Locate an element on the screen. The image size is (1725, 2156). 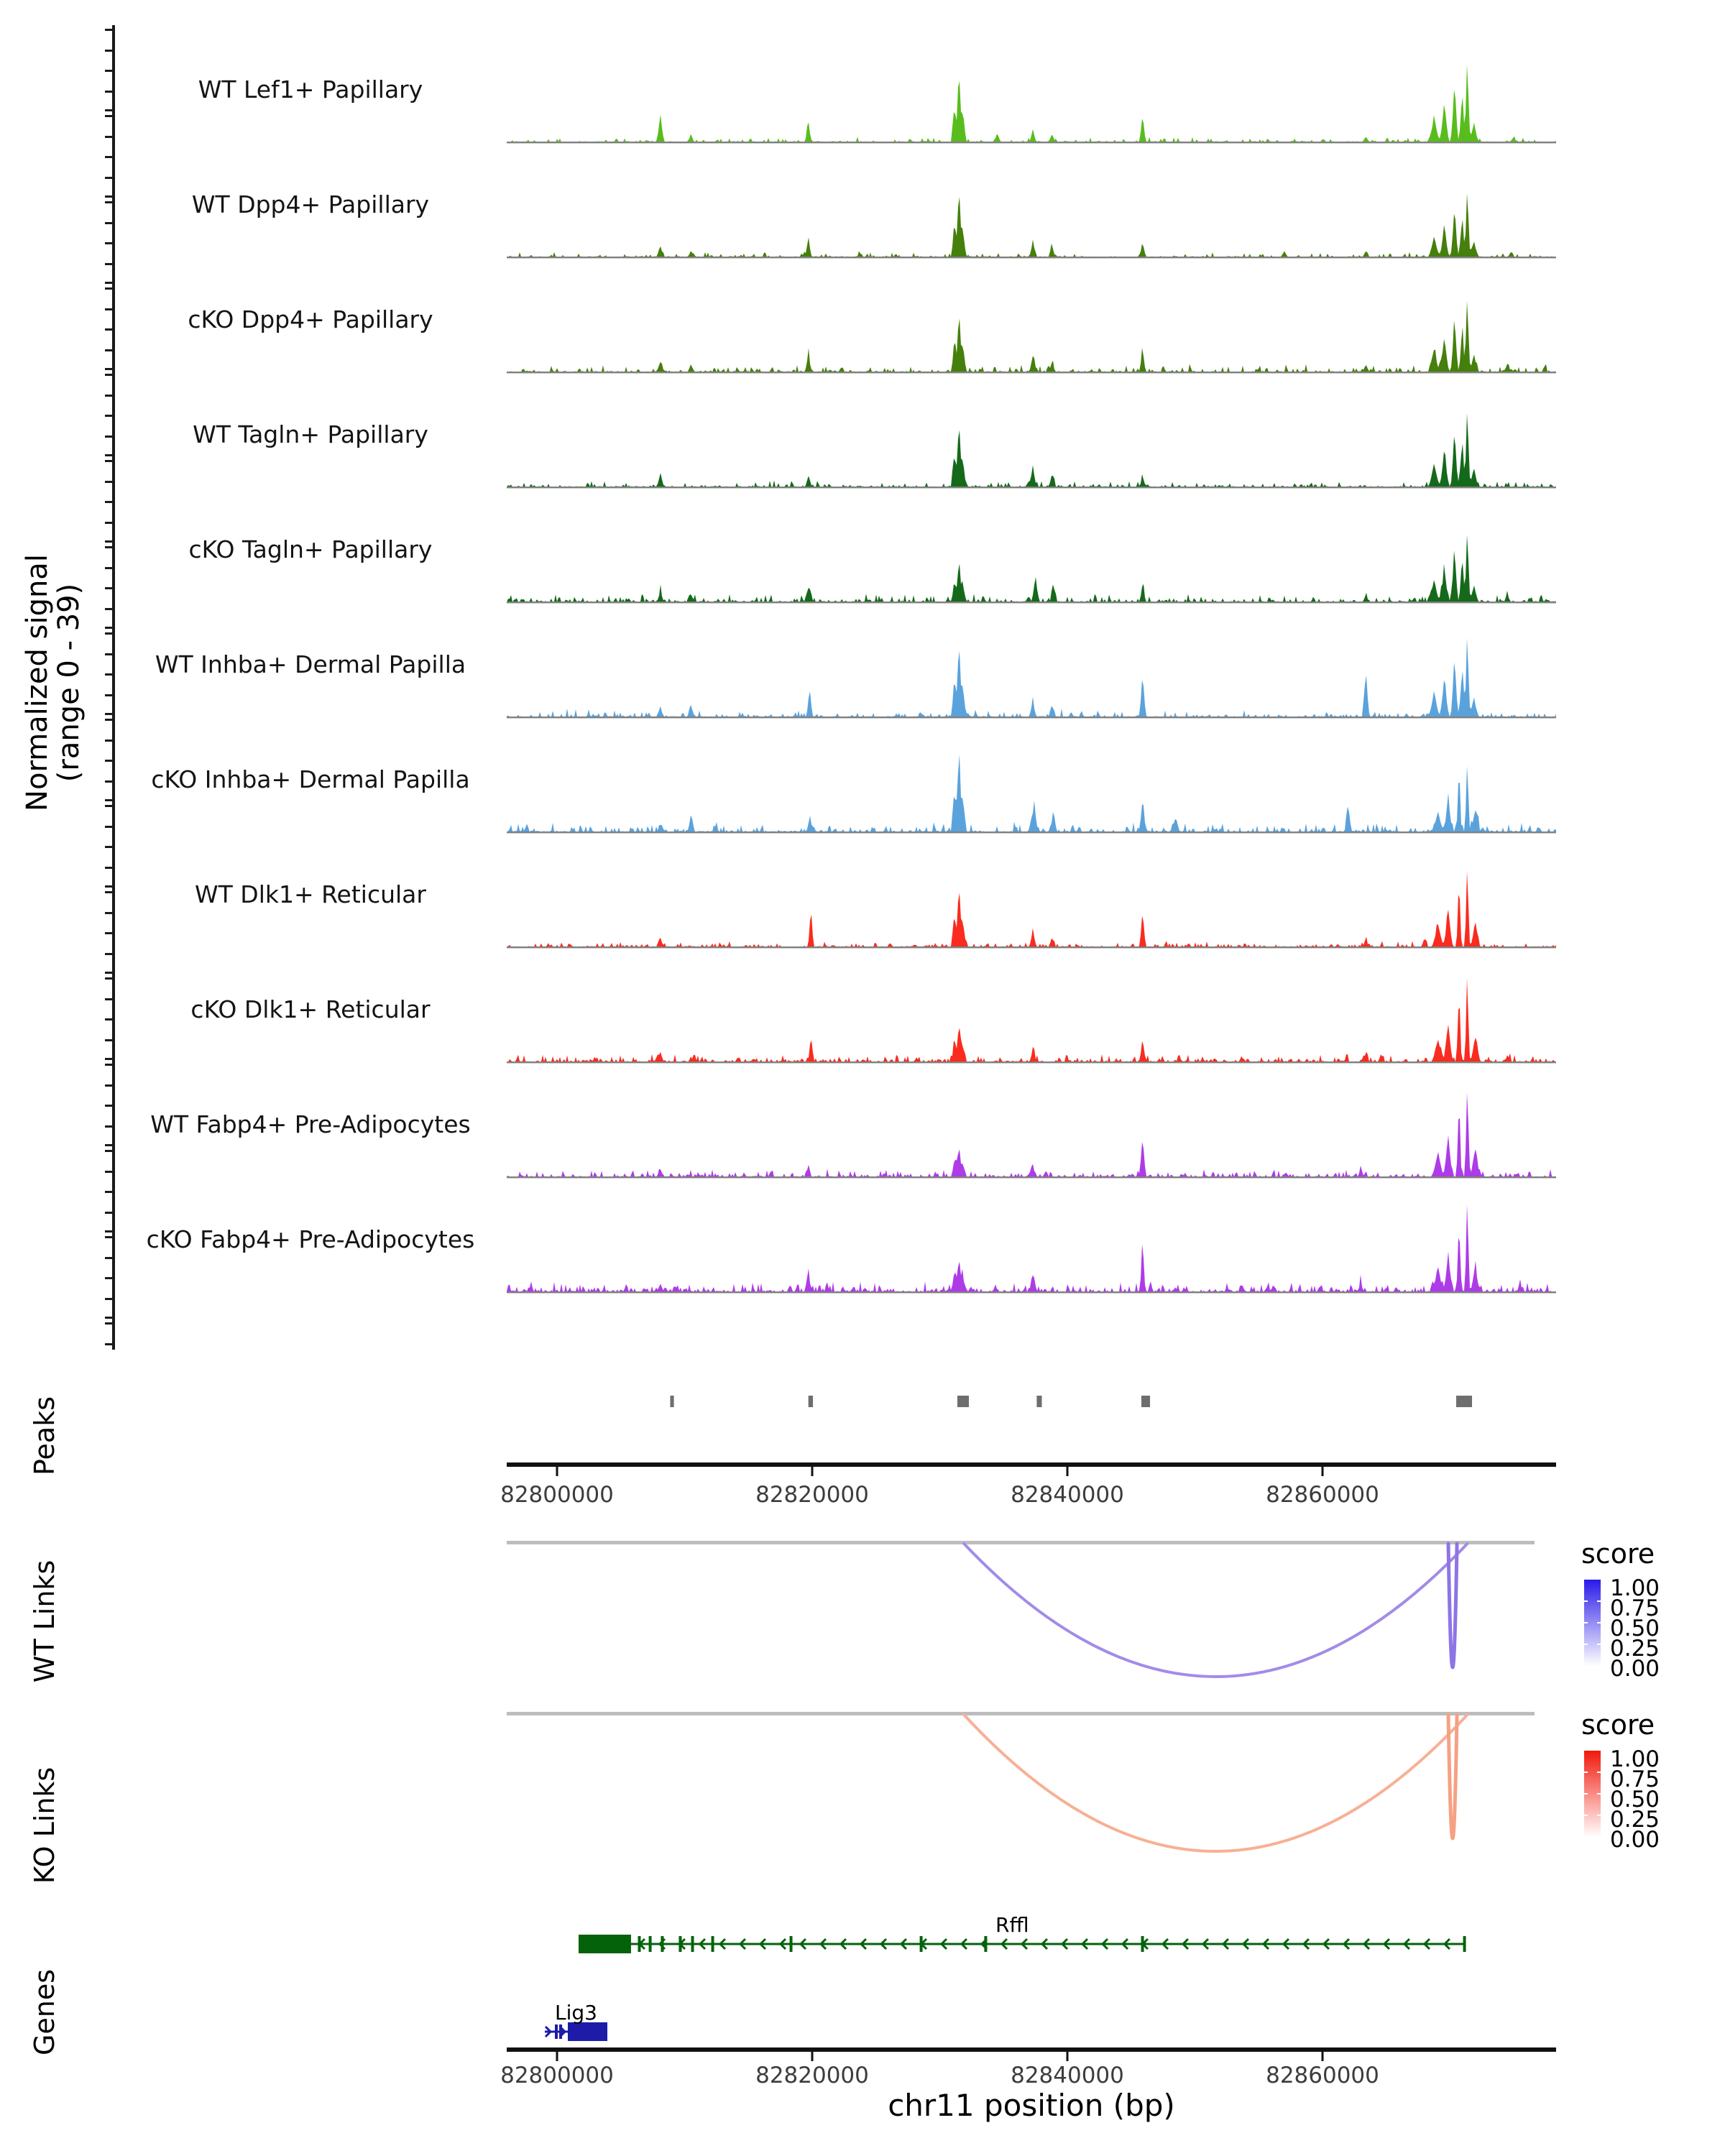
ko-score-legend-bar is located at coordinates (1592, 1794).